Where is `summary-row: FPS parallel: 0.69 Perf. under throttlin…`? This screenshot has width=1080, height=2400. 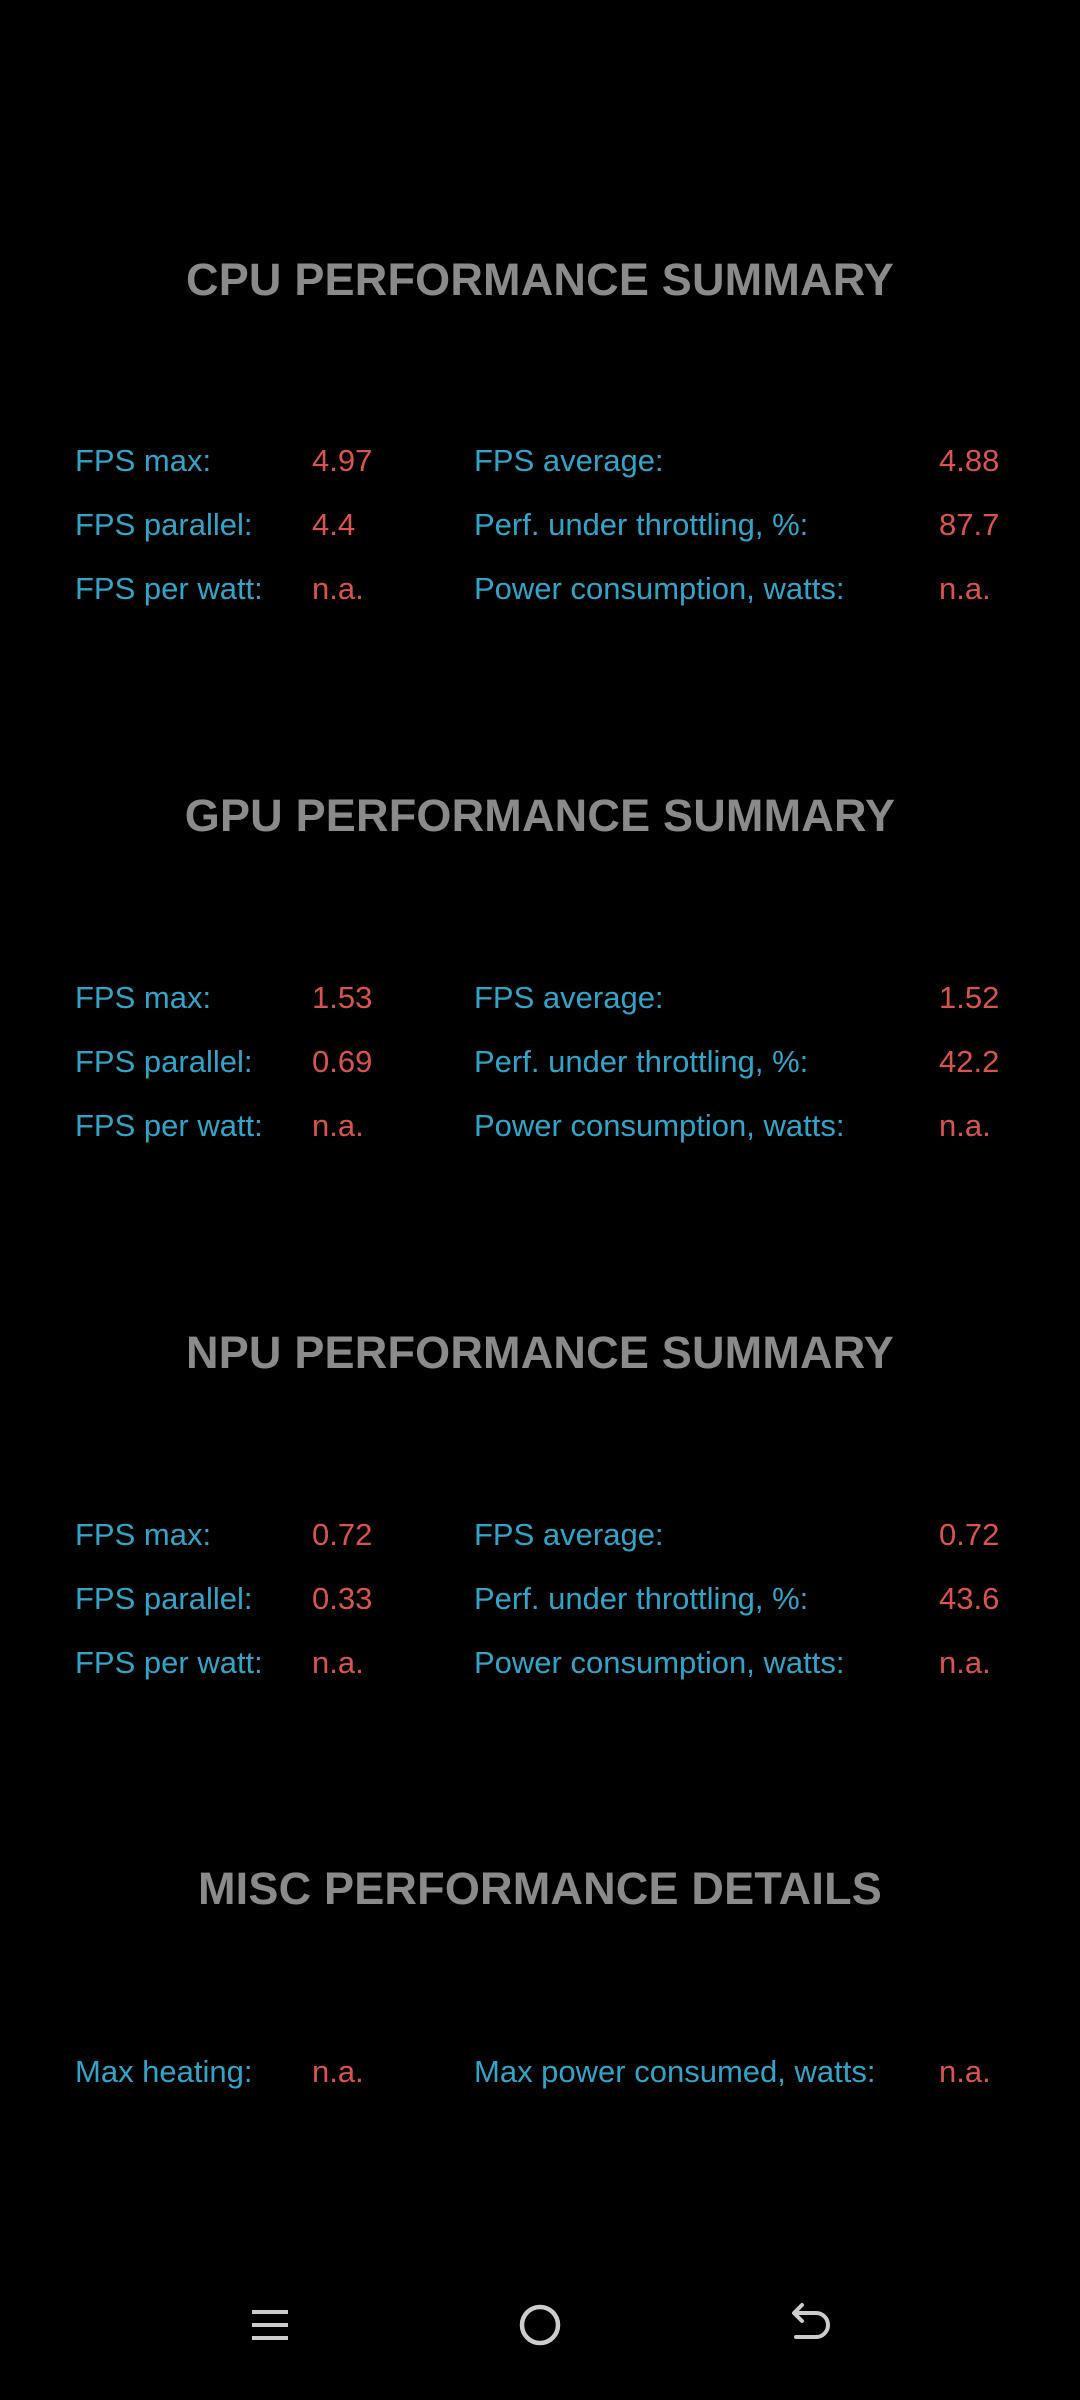 summary-row: FPS parallel: 0.69 Perf. under throttlin… is located at coordinates (540, 1062).